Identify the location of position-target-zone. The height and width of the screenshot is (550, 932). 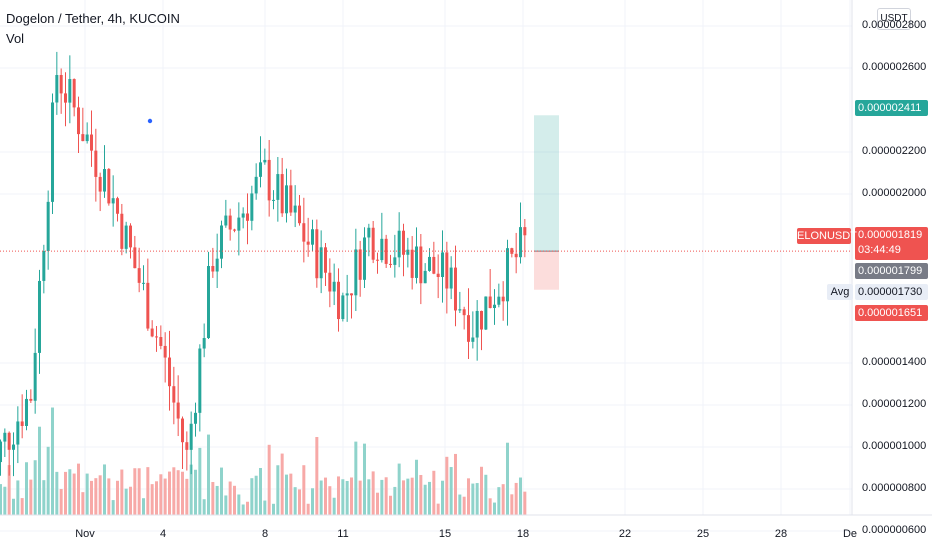
(546, 183).